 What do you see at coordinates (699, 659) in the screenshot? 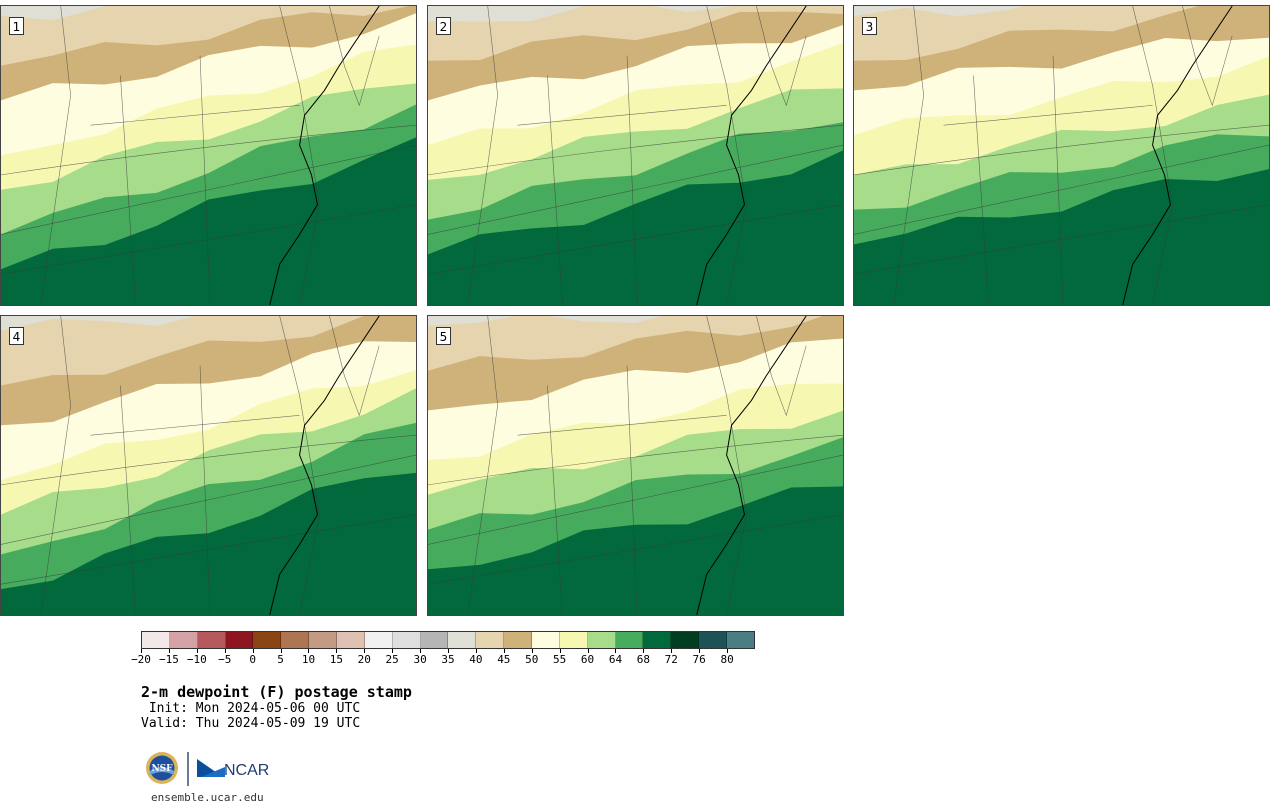
I see `colorbar-tick-label: 76` at bounding box center [699, 659].